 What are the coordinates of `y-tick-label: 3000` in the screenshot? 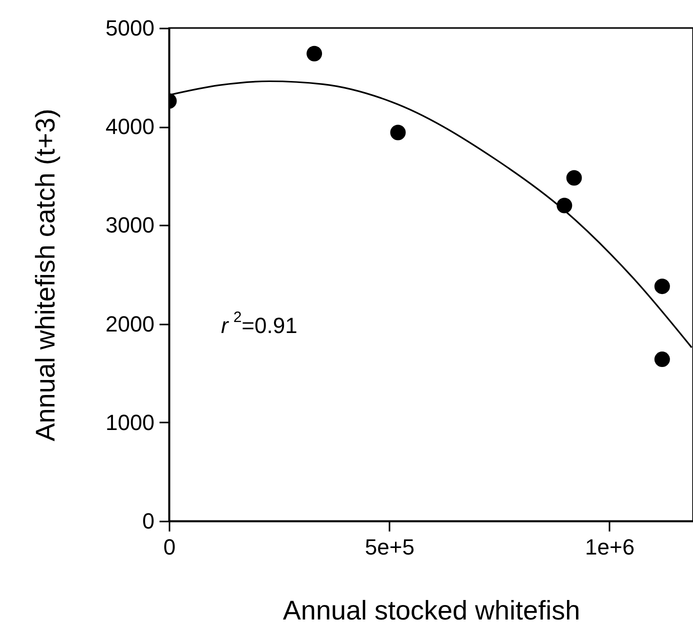 It's located at (130, 225).